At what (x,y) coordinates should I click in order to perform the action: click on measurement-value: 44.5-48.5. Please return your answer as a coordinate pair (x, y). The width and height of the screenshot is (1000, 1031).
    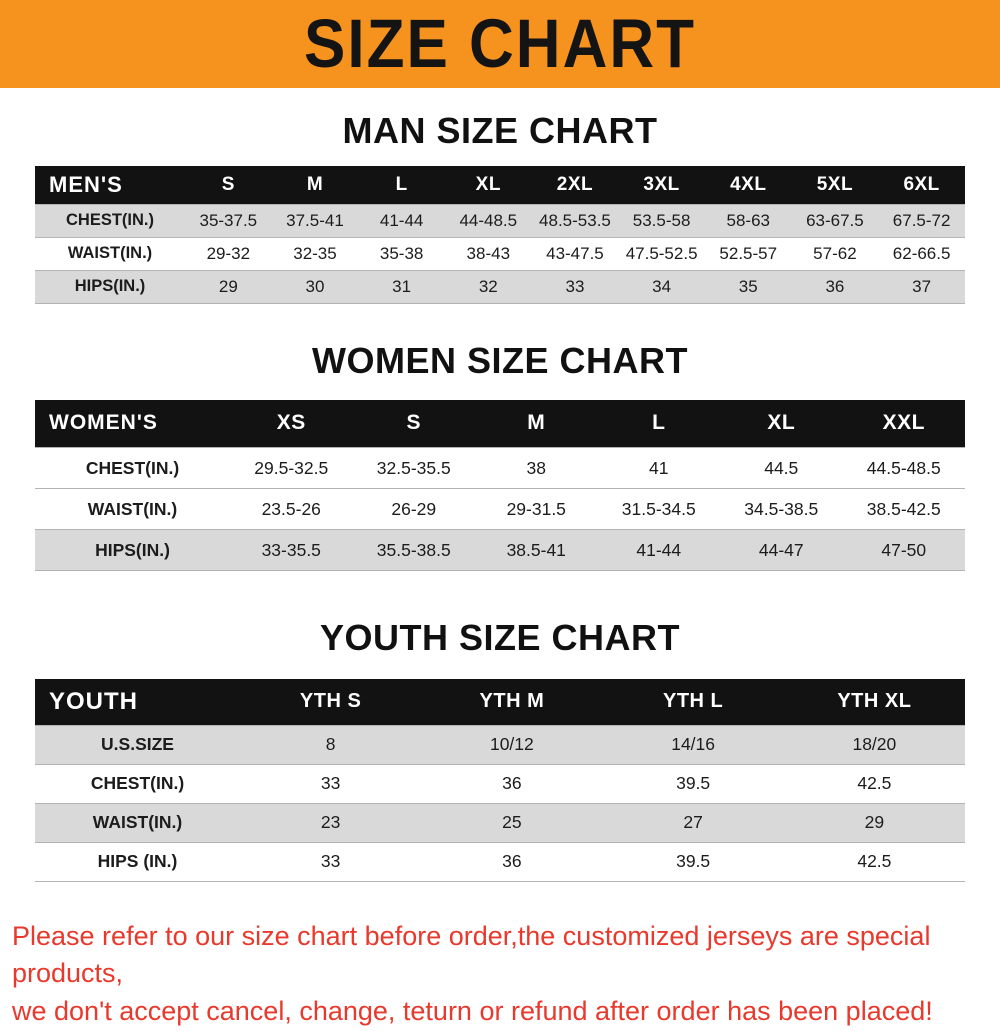
    Looking at the image, I should click on (903, 467).